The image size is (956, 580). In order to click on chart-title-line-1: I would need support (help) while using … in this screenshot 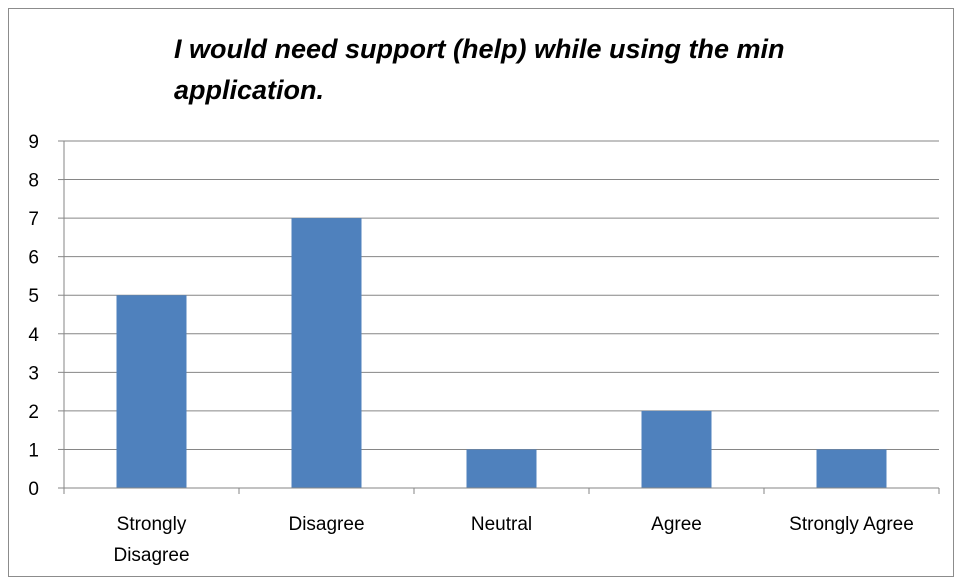, I will do `click(479, 49)`.